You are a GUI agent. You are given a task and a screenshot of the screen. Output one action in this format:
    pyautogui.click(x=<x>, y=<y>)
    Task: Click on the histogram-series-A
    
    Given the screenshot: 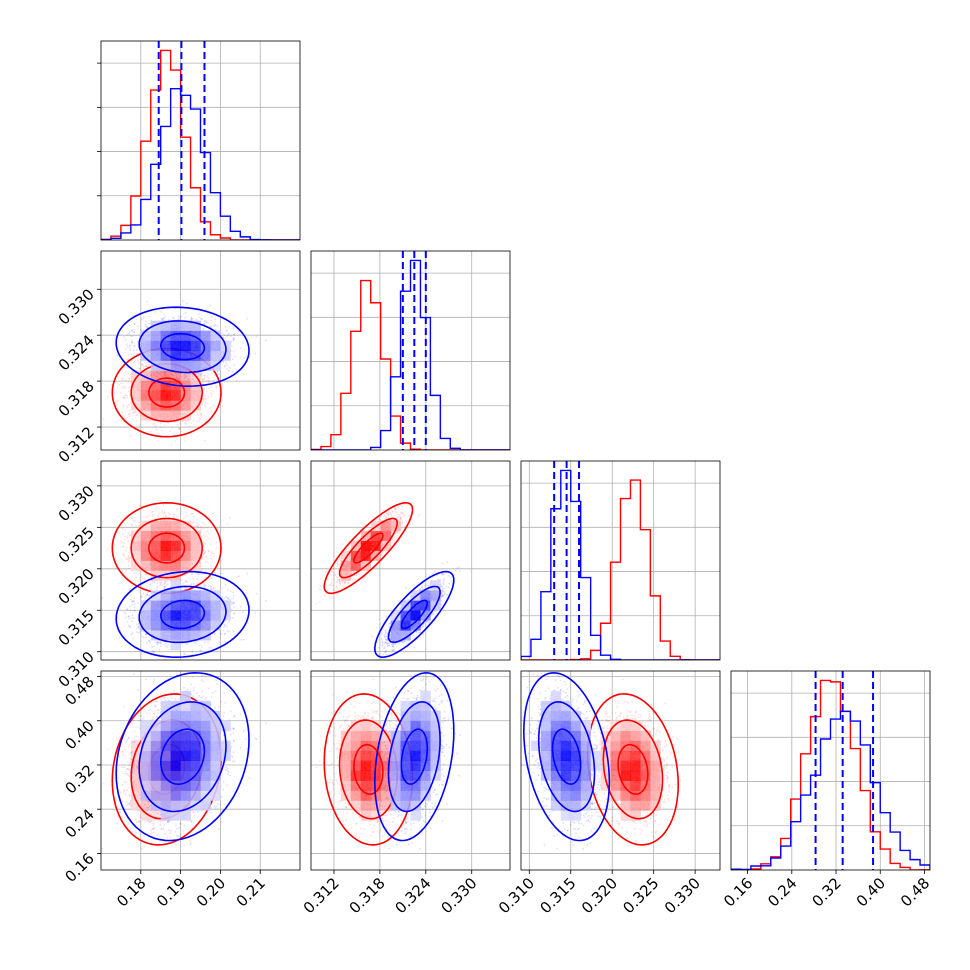 What is the action you would take?
    pyautogui.click(x=200, y=144)
    